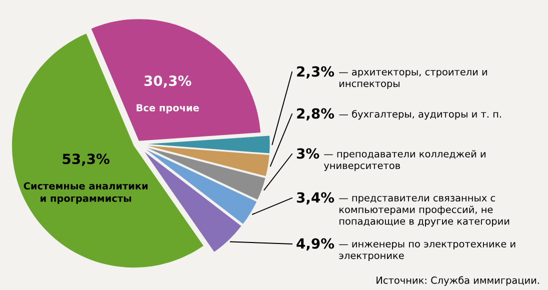 This screenshot has width=548, height=290. What do you see at coordinates (420, 115) in the screenshot?
I see `slice-label: — бухгалтеры, аудиторы и т. п.` at bounding box center [420, 115].